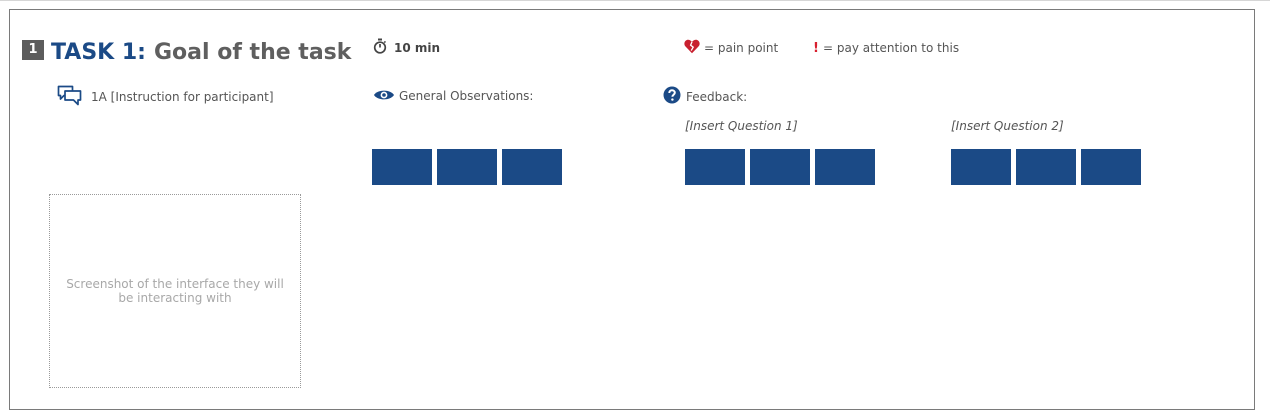 The image size is (1270, 418). I want to click on general-observations-header: General Observations:, so click(453, 96).